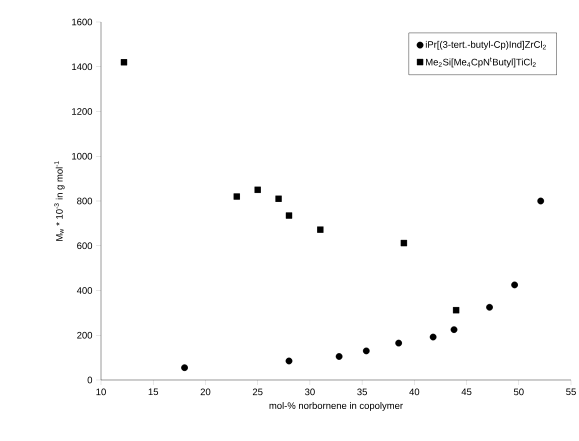 The height and width of the screenshot is (441, 579). Describe the element at coordinates (481, 62) in the screenshot. I see `legend-label: Me$_{2}$Si[Me$_{4}$CpN$^{t}$Butyl]TiCl$_{2}$` at that location.